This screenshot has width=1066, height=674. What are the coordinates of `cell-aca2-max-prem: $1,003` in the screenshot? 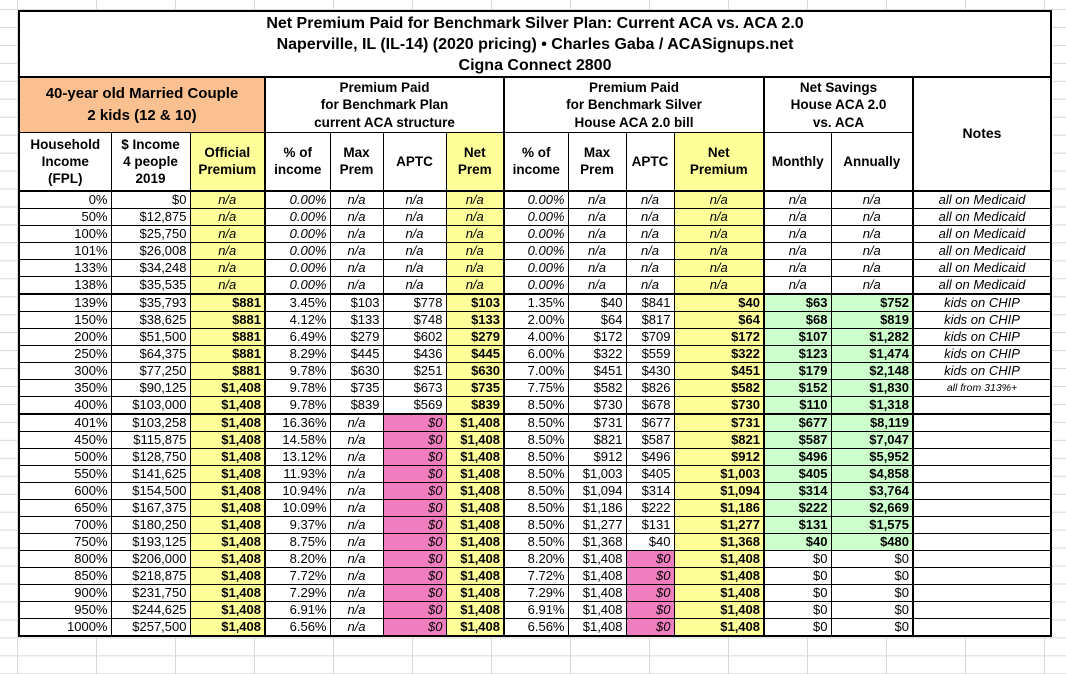 It's located at (597, 474).